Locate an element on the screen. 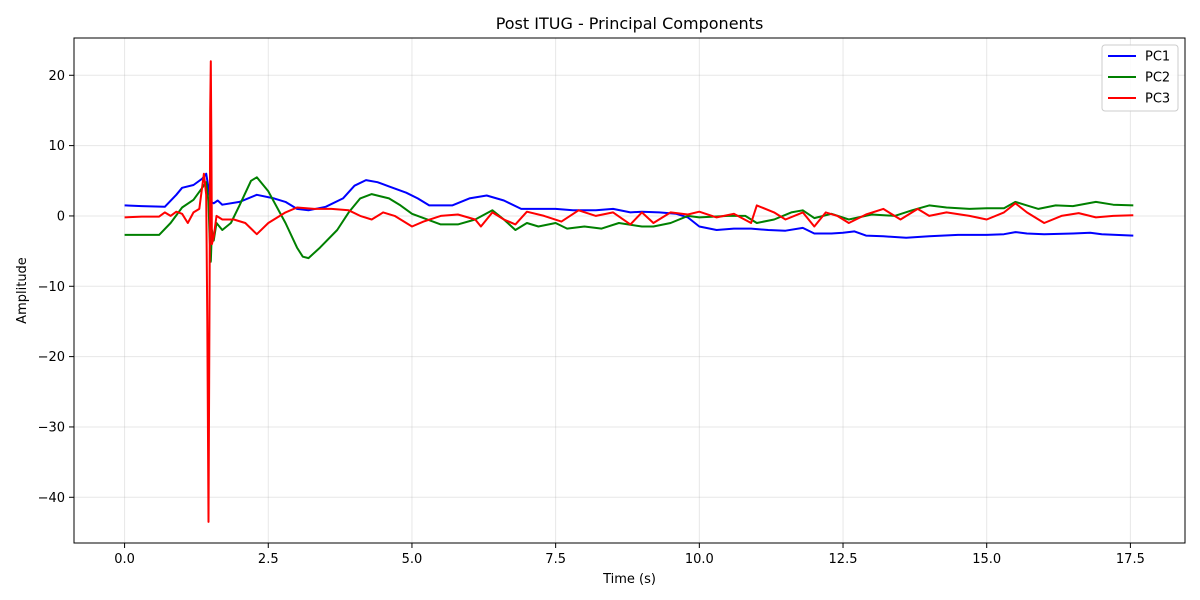  series-line-pc1 is located at coordinates (629, 205).